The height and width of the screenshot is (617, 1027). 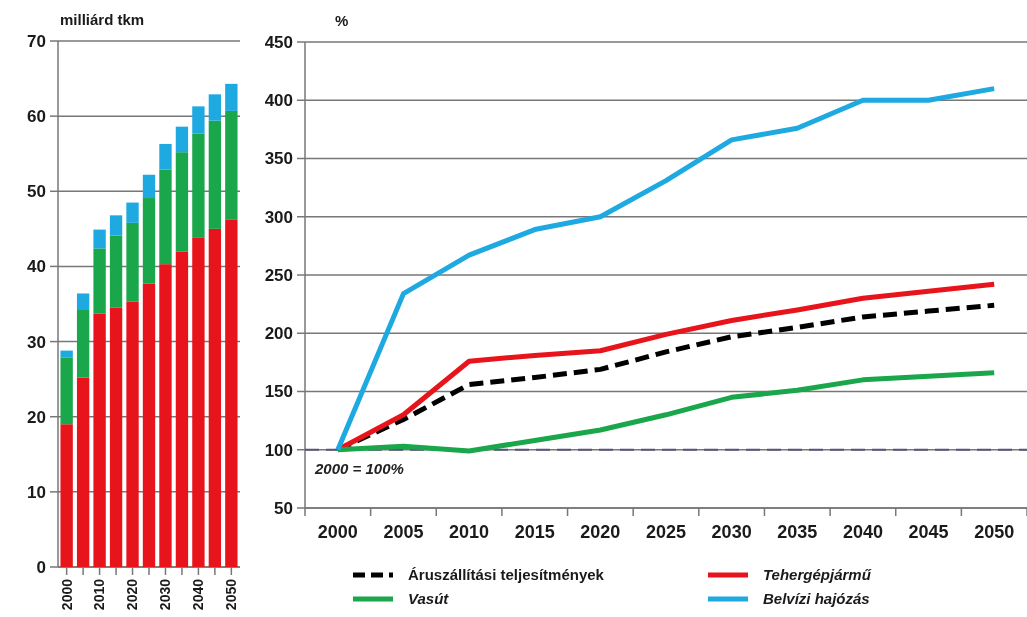 I want to click on y-tick-label: 20, so click(x=36, y=417).